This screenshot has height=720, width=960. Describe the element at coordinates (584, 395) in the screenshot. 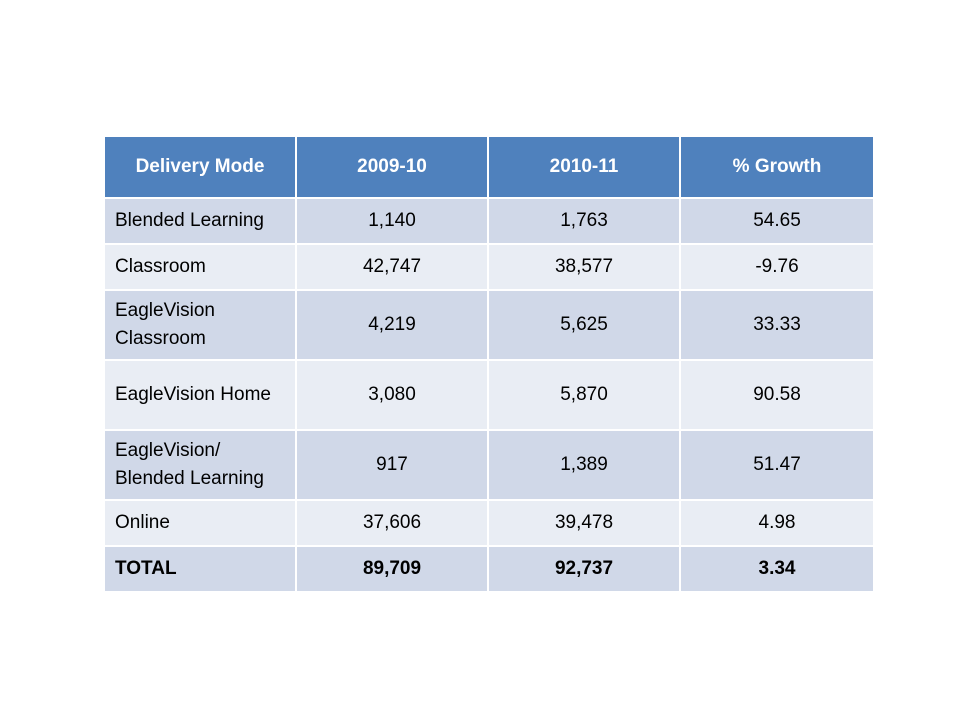

I see `cell-2010-11: 5,870` at that location.